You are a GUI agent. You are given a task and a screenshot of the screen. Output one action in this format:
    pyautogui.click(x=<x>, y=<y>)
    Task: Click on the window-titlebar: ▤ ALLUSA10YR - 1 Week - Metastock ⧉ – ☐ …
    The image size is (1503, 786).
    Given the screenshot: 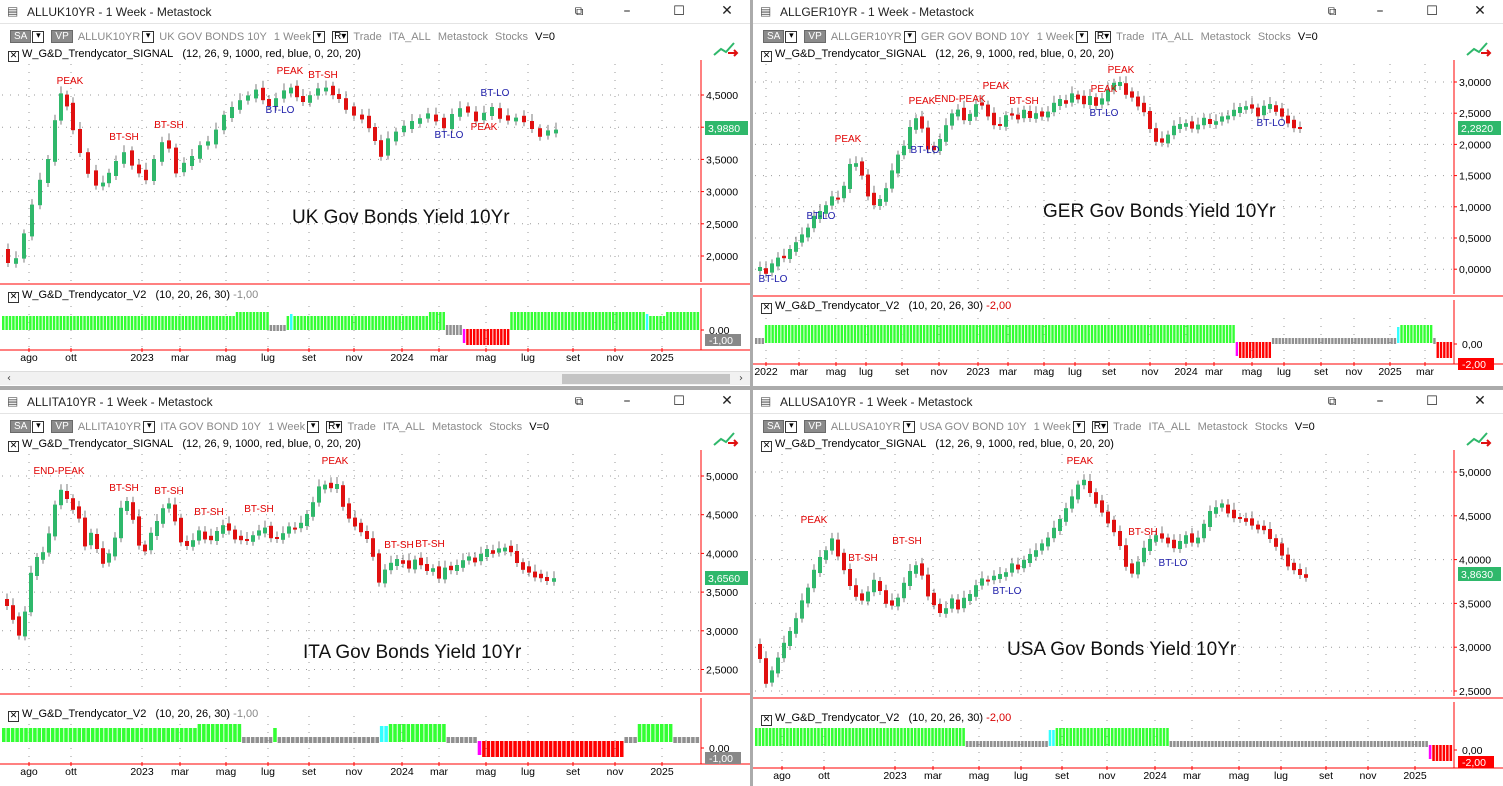 What is the action you would take?
    pyautogui.click(x=1128, y=402)
    